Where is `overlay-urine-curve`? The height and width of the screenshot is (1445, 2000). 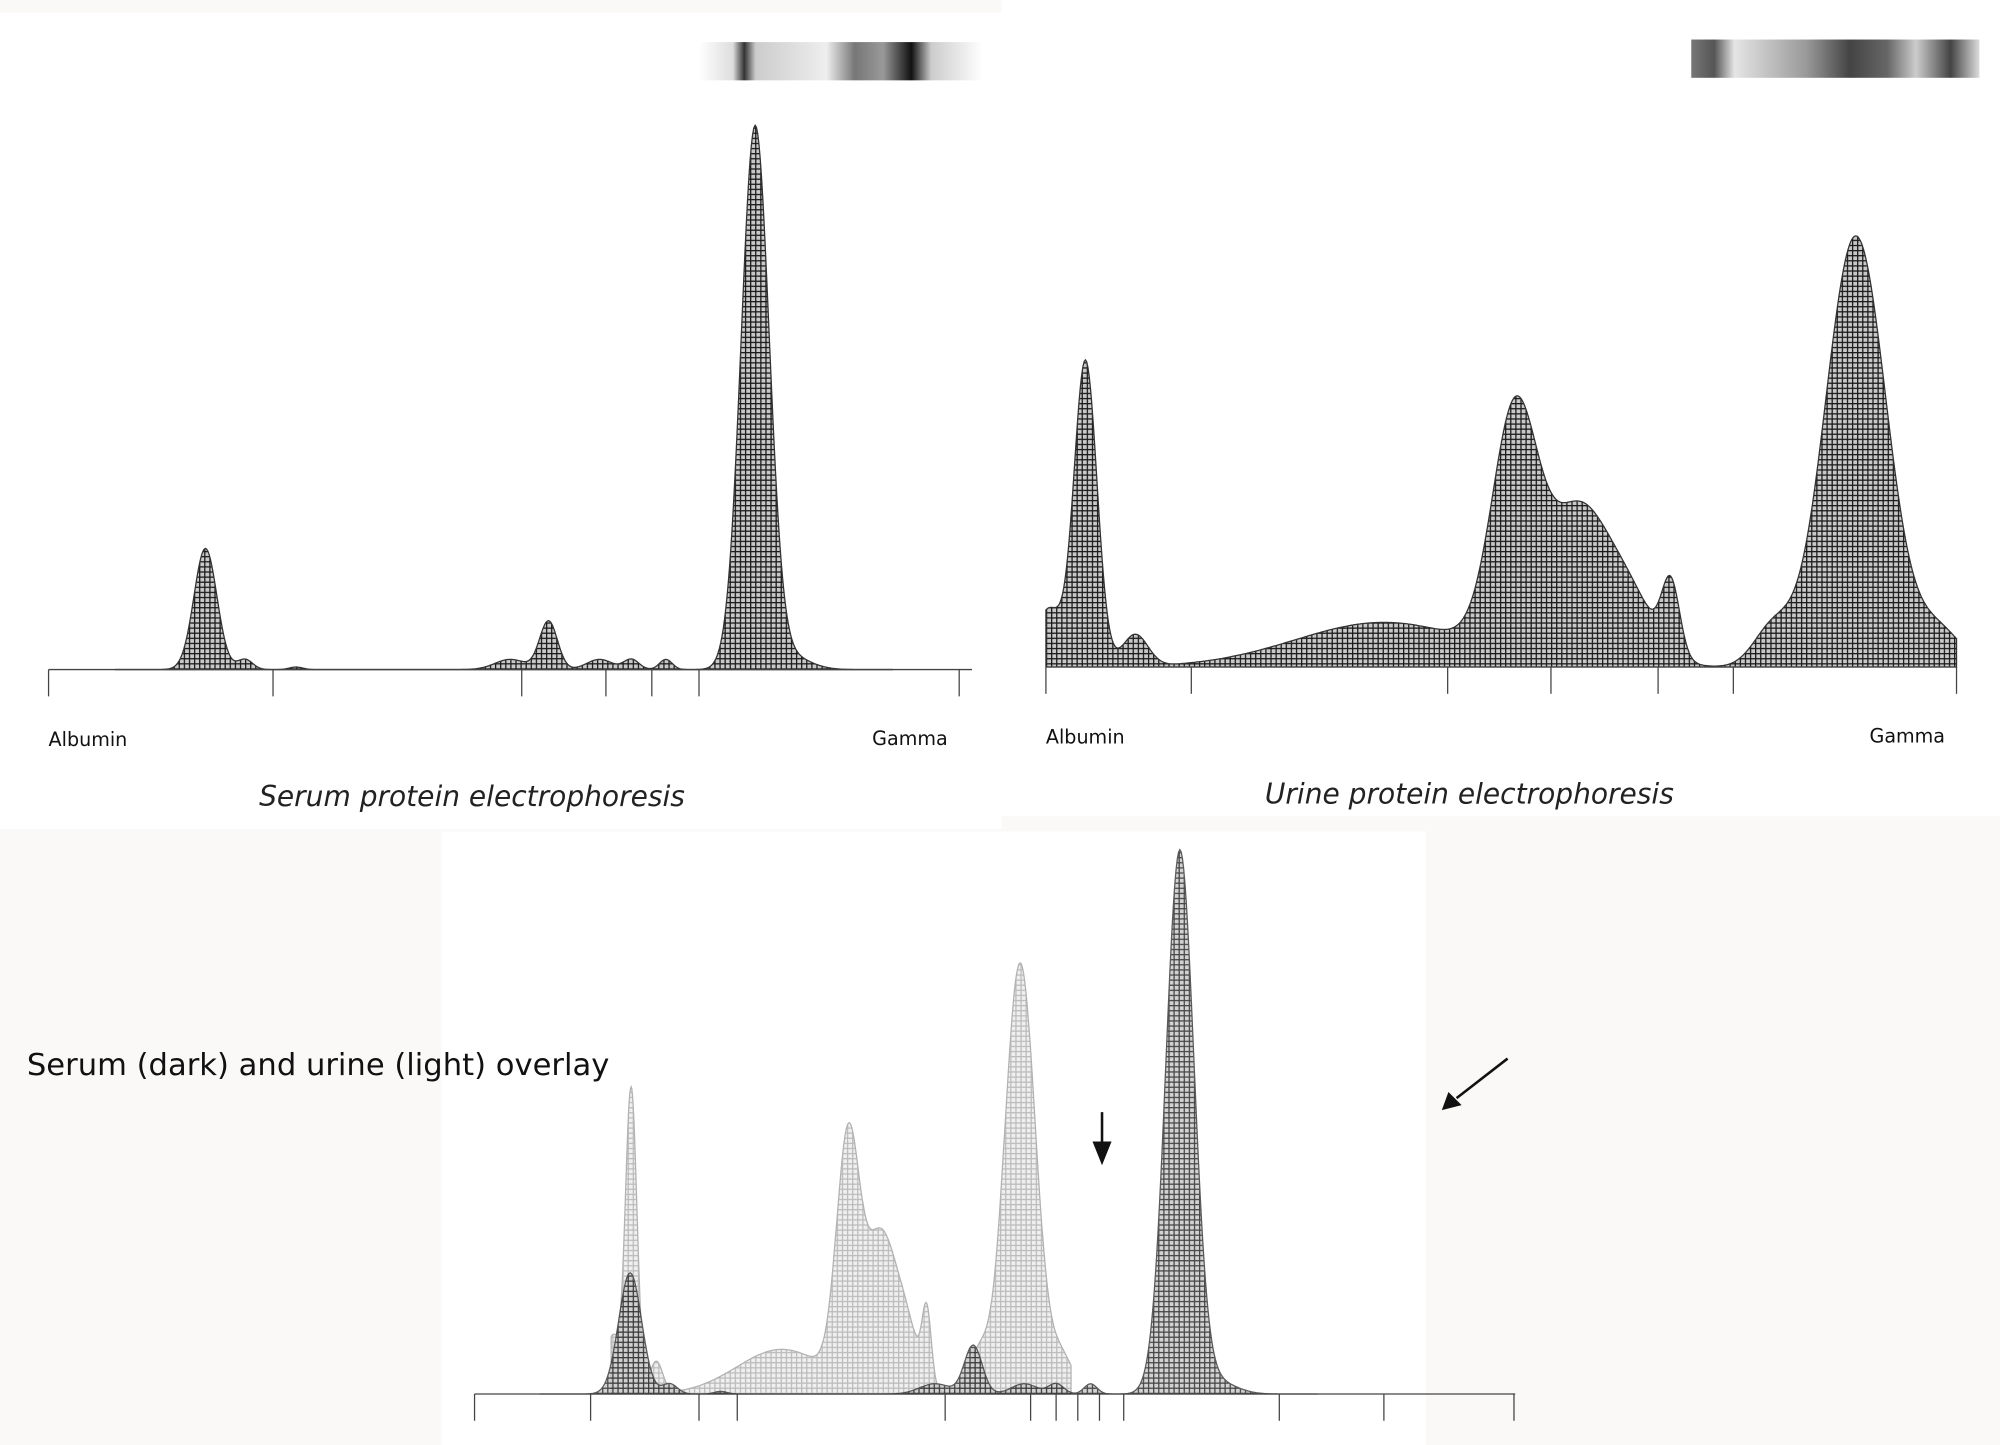 overlay-urine-curve is located at coordinates (841, 1178).